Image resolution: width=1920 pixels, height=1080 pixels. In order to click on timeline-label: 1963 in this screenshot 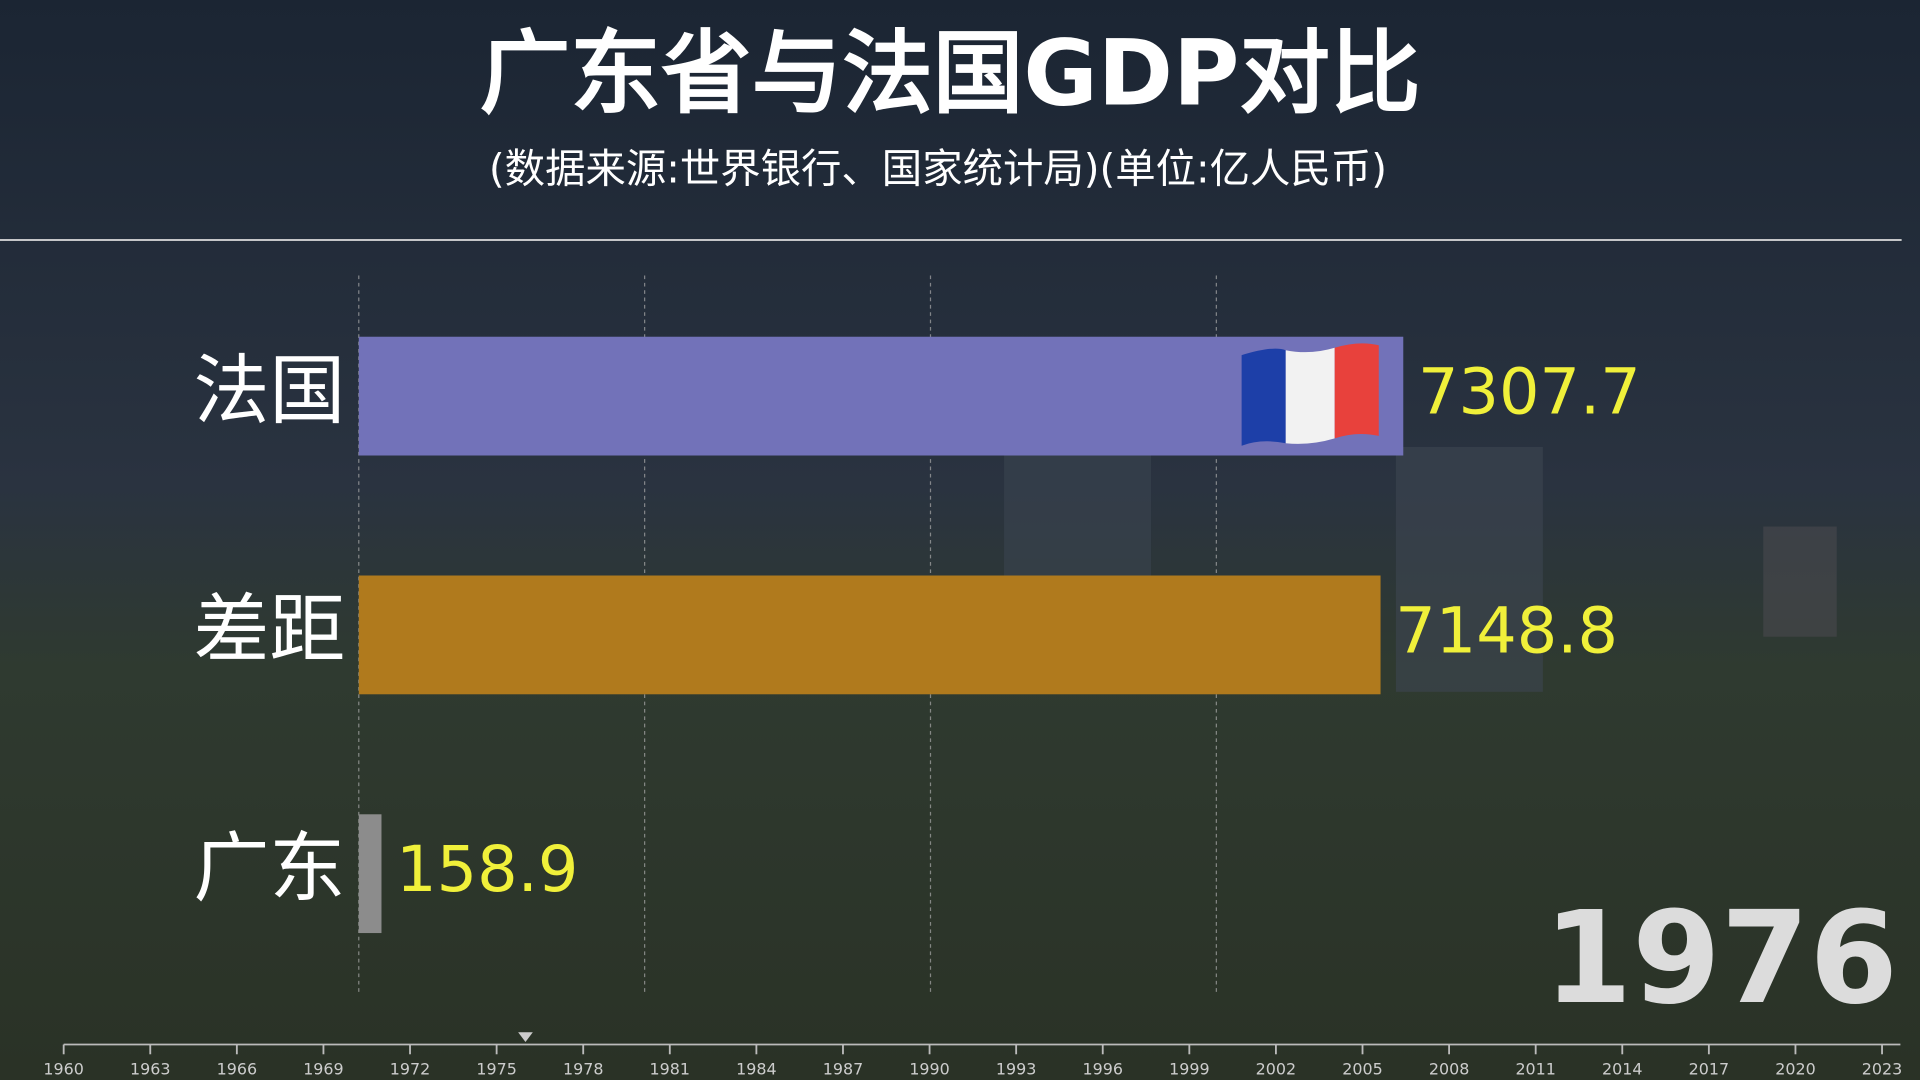, I will do `click(150, 1069)`.